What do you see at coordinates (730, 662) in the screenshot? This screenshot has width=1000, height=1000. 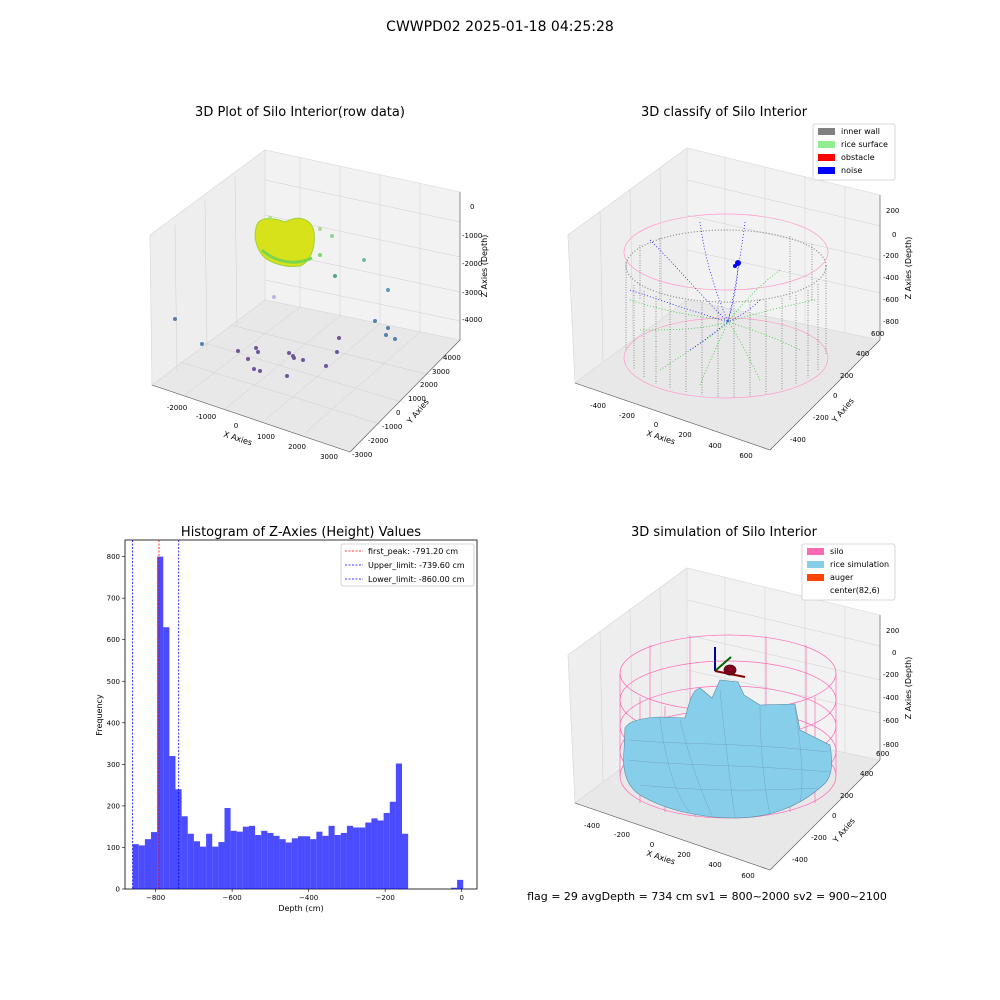 I see `simulation-auger` at bounding box center [730, 662].